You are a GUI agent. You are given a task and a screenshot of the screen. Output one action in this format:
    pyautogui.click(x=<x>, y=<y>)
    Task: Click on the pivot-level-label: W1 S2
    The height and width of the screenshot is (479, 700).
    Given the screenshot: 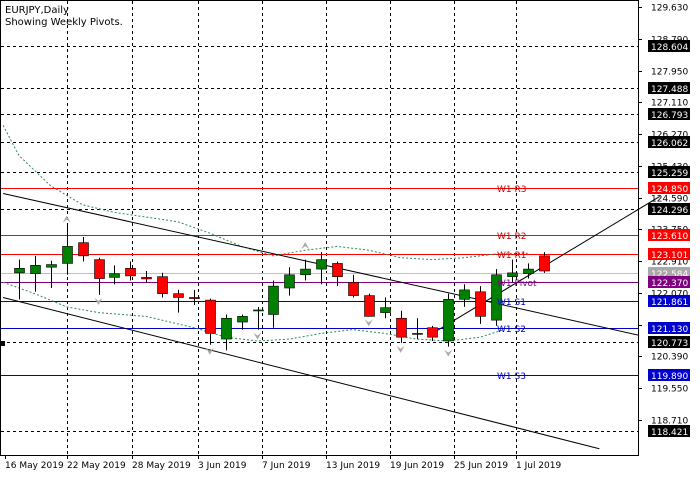 What is the action you would take?
    pyautogui.click(x=511, y=330)
    